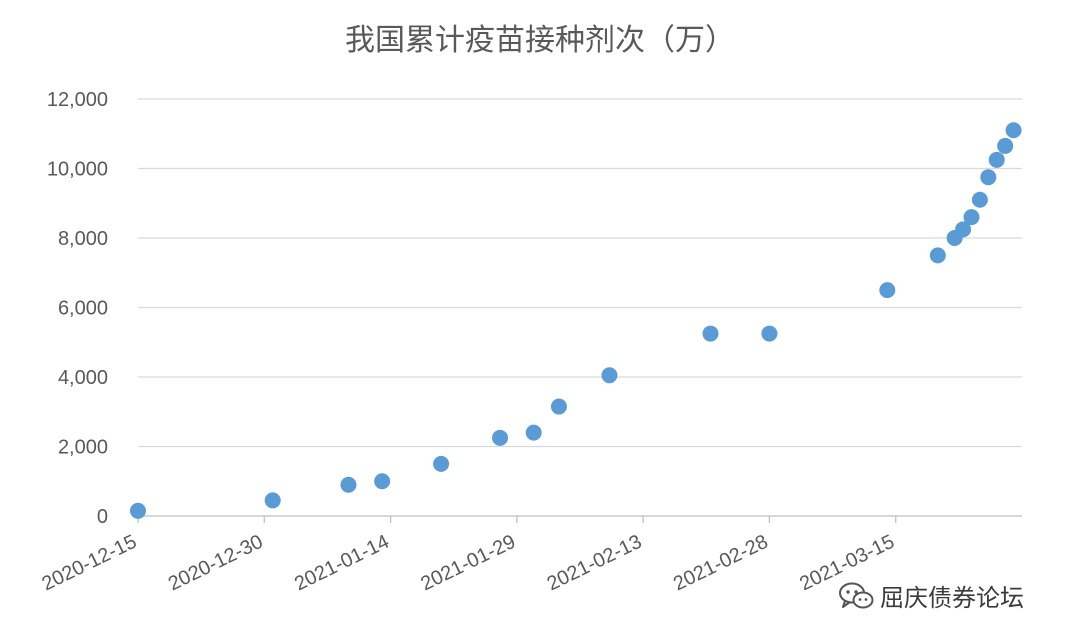 The image size is (1080, 640). I want to click on wechat-icon, so click(856, 596).